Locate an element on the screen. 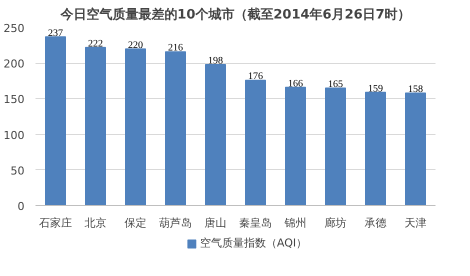 This screenshot has height=276, width=470. x-tick-label: 石家庄 is located at coordinates (55, 223).